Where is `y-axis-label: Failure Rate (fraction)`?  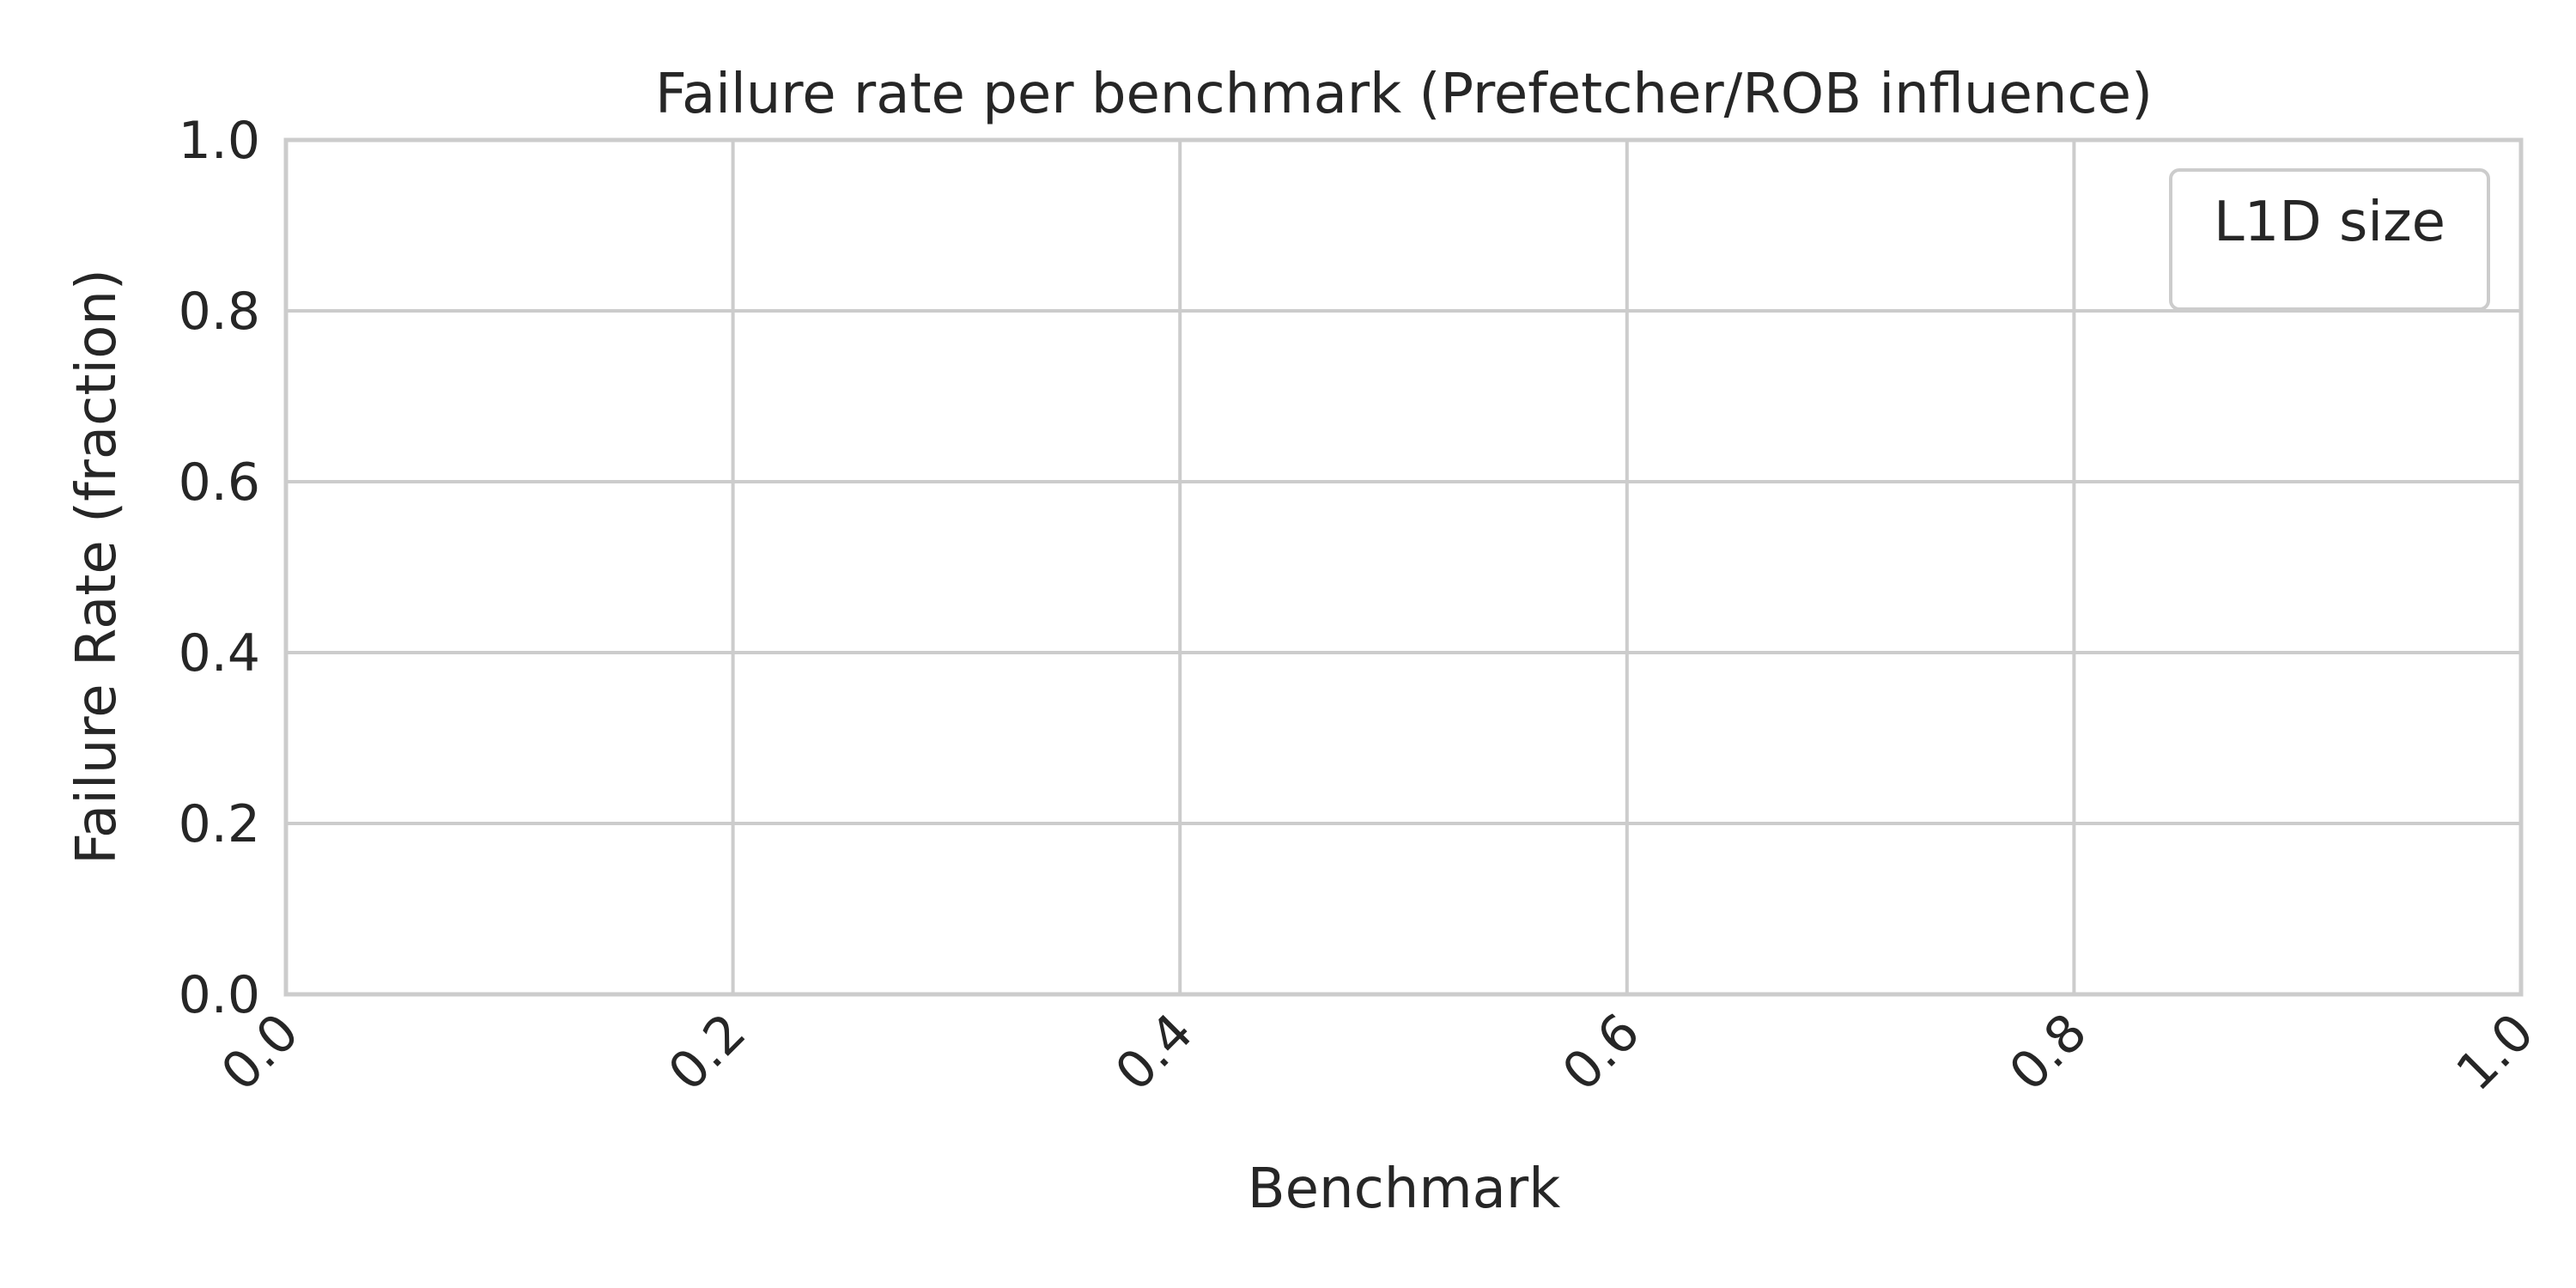 y-axis-label: Failure Rate (fraction) is located at coordinates (97, 567).